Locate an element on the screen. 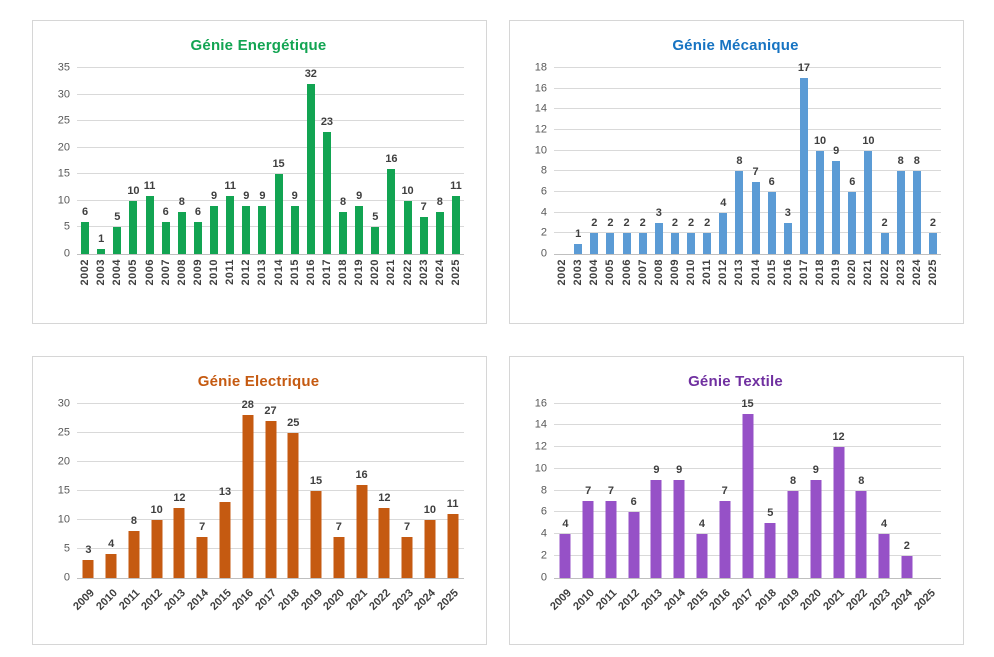  x-axis-tick: 2006 is located at coordinates (627, 280).